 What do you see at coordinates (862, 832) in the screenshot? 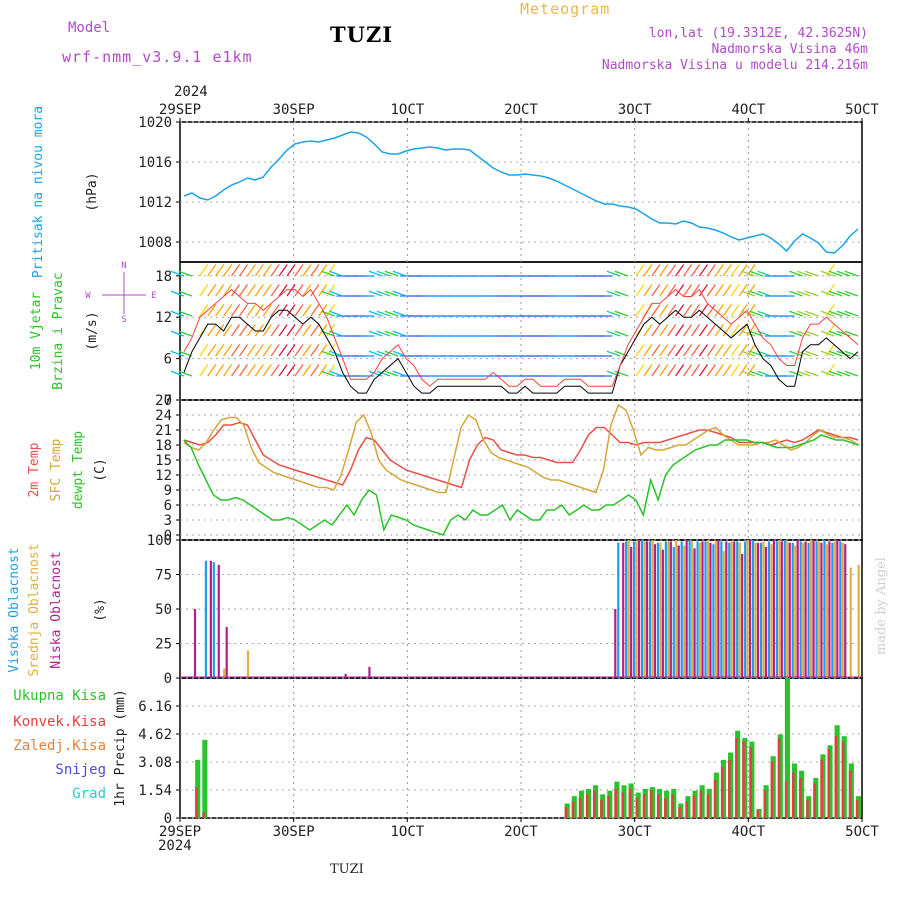
I see `x-tick-label-bottom: 5OCT` at bounding box center [862, 832].